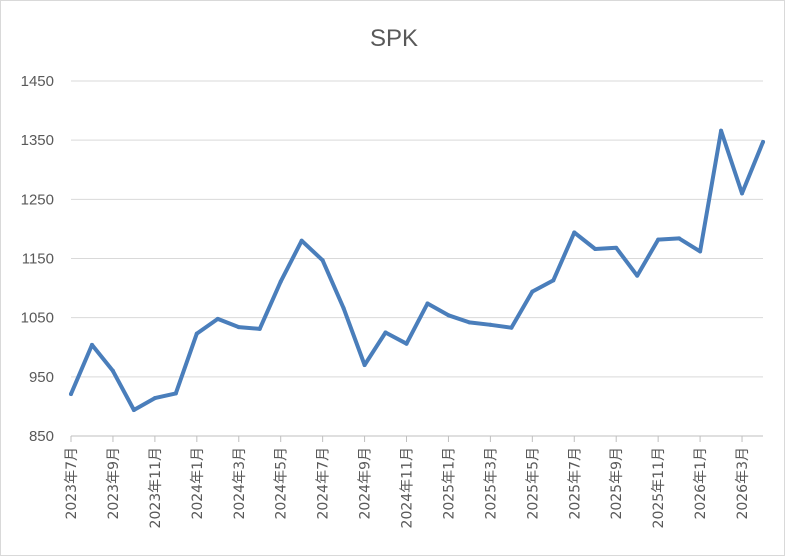 The image size is (785, 557). Describe the element at coordinates (533, 483) in the screenshot. I see `x-tick-label: 2025年5月` at that location.